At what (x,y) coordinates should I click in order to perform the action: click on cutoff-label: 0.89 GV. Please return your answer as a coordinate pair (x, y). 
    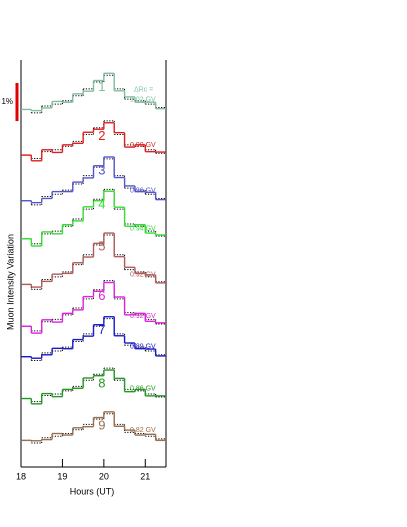
    Looking at the image, I should click on (143, 347).